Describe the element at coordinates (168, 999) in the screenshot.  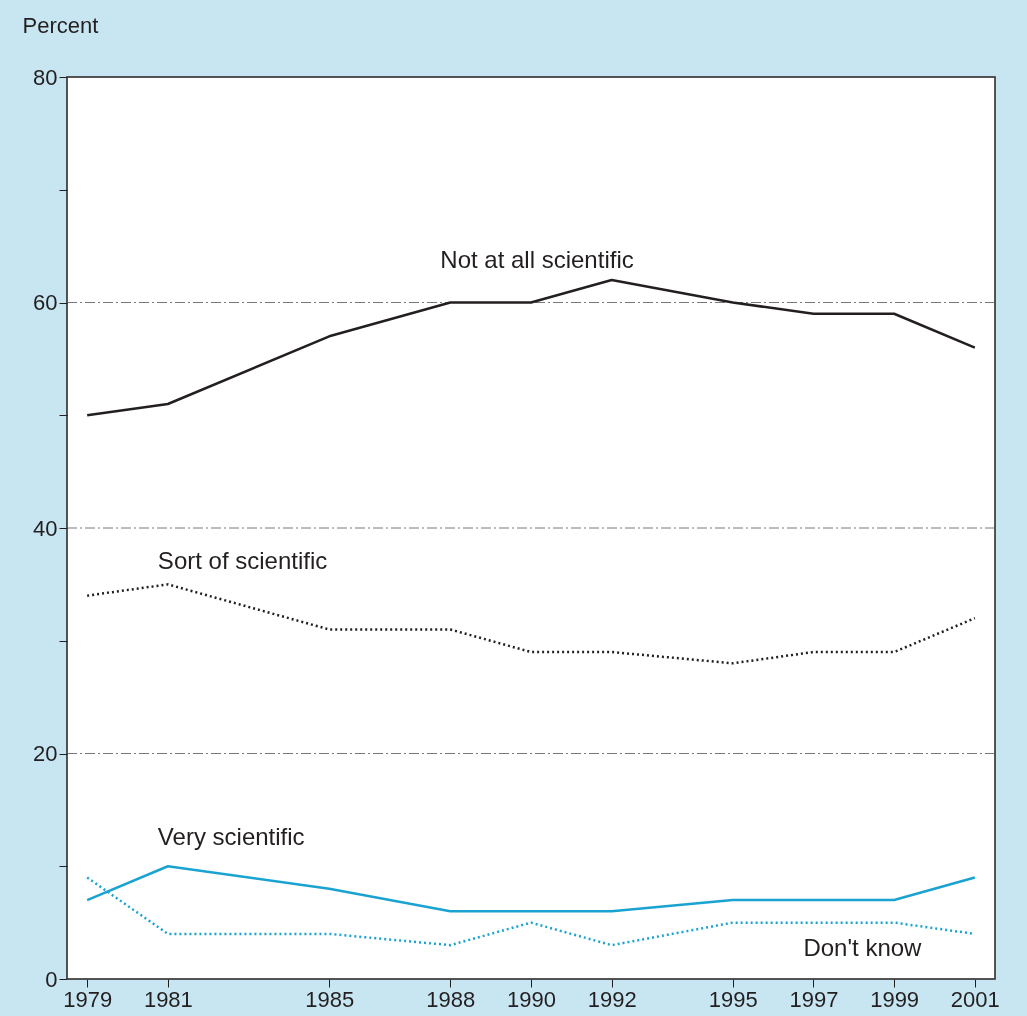
I see `x-tick-label: 1981` at that location.